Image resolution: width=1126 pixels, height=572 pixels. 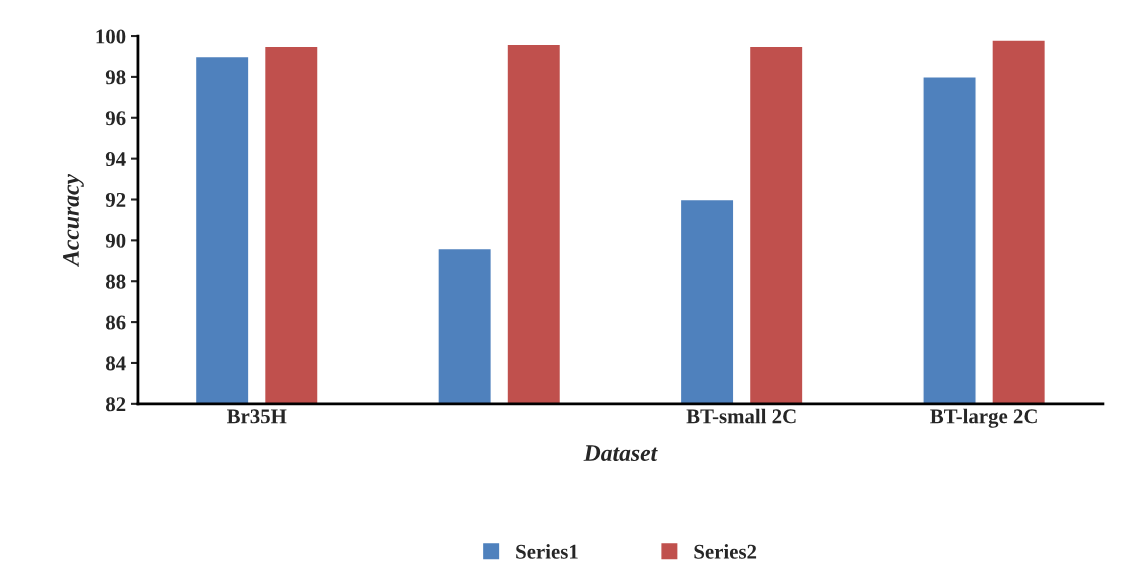 I want to click on y-axis-title: Accuracy, so click(x=73, y=220).